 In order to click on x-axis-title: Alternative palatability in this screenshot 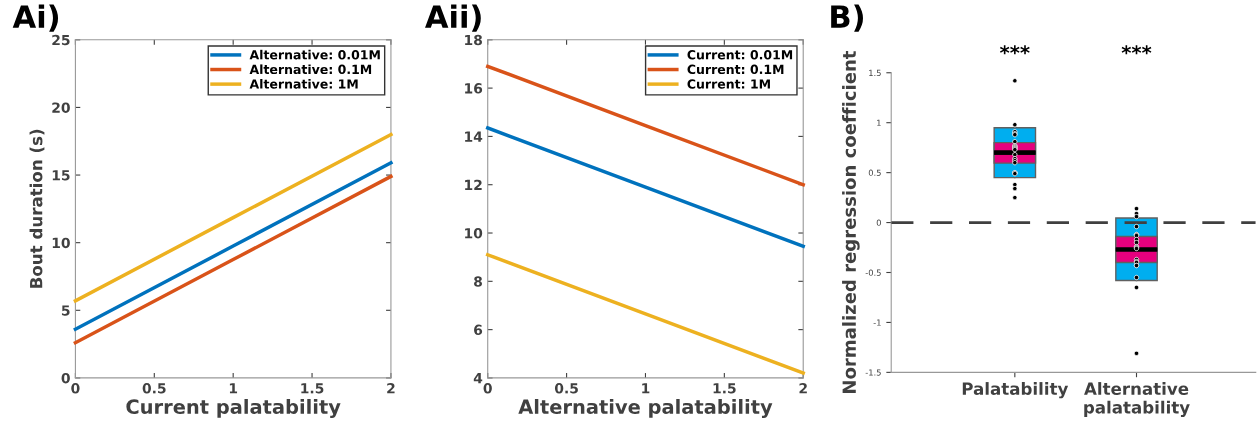, I will do `click(645, 408)`.